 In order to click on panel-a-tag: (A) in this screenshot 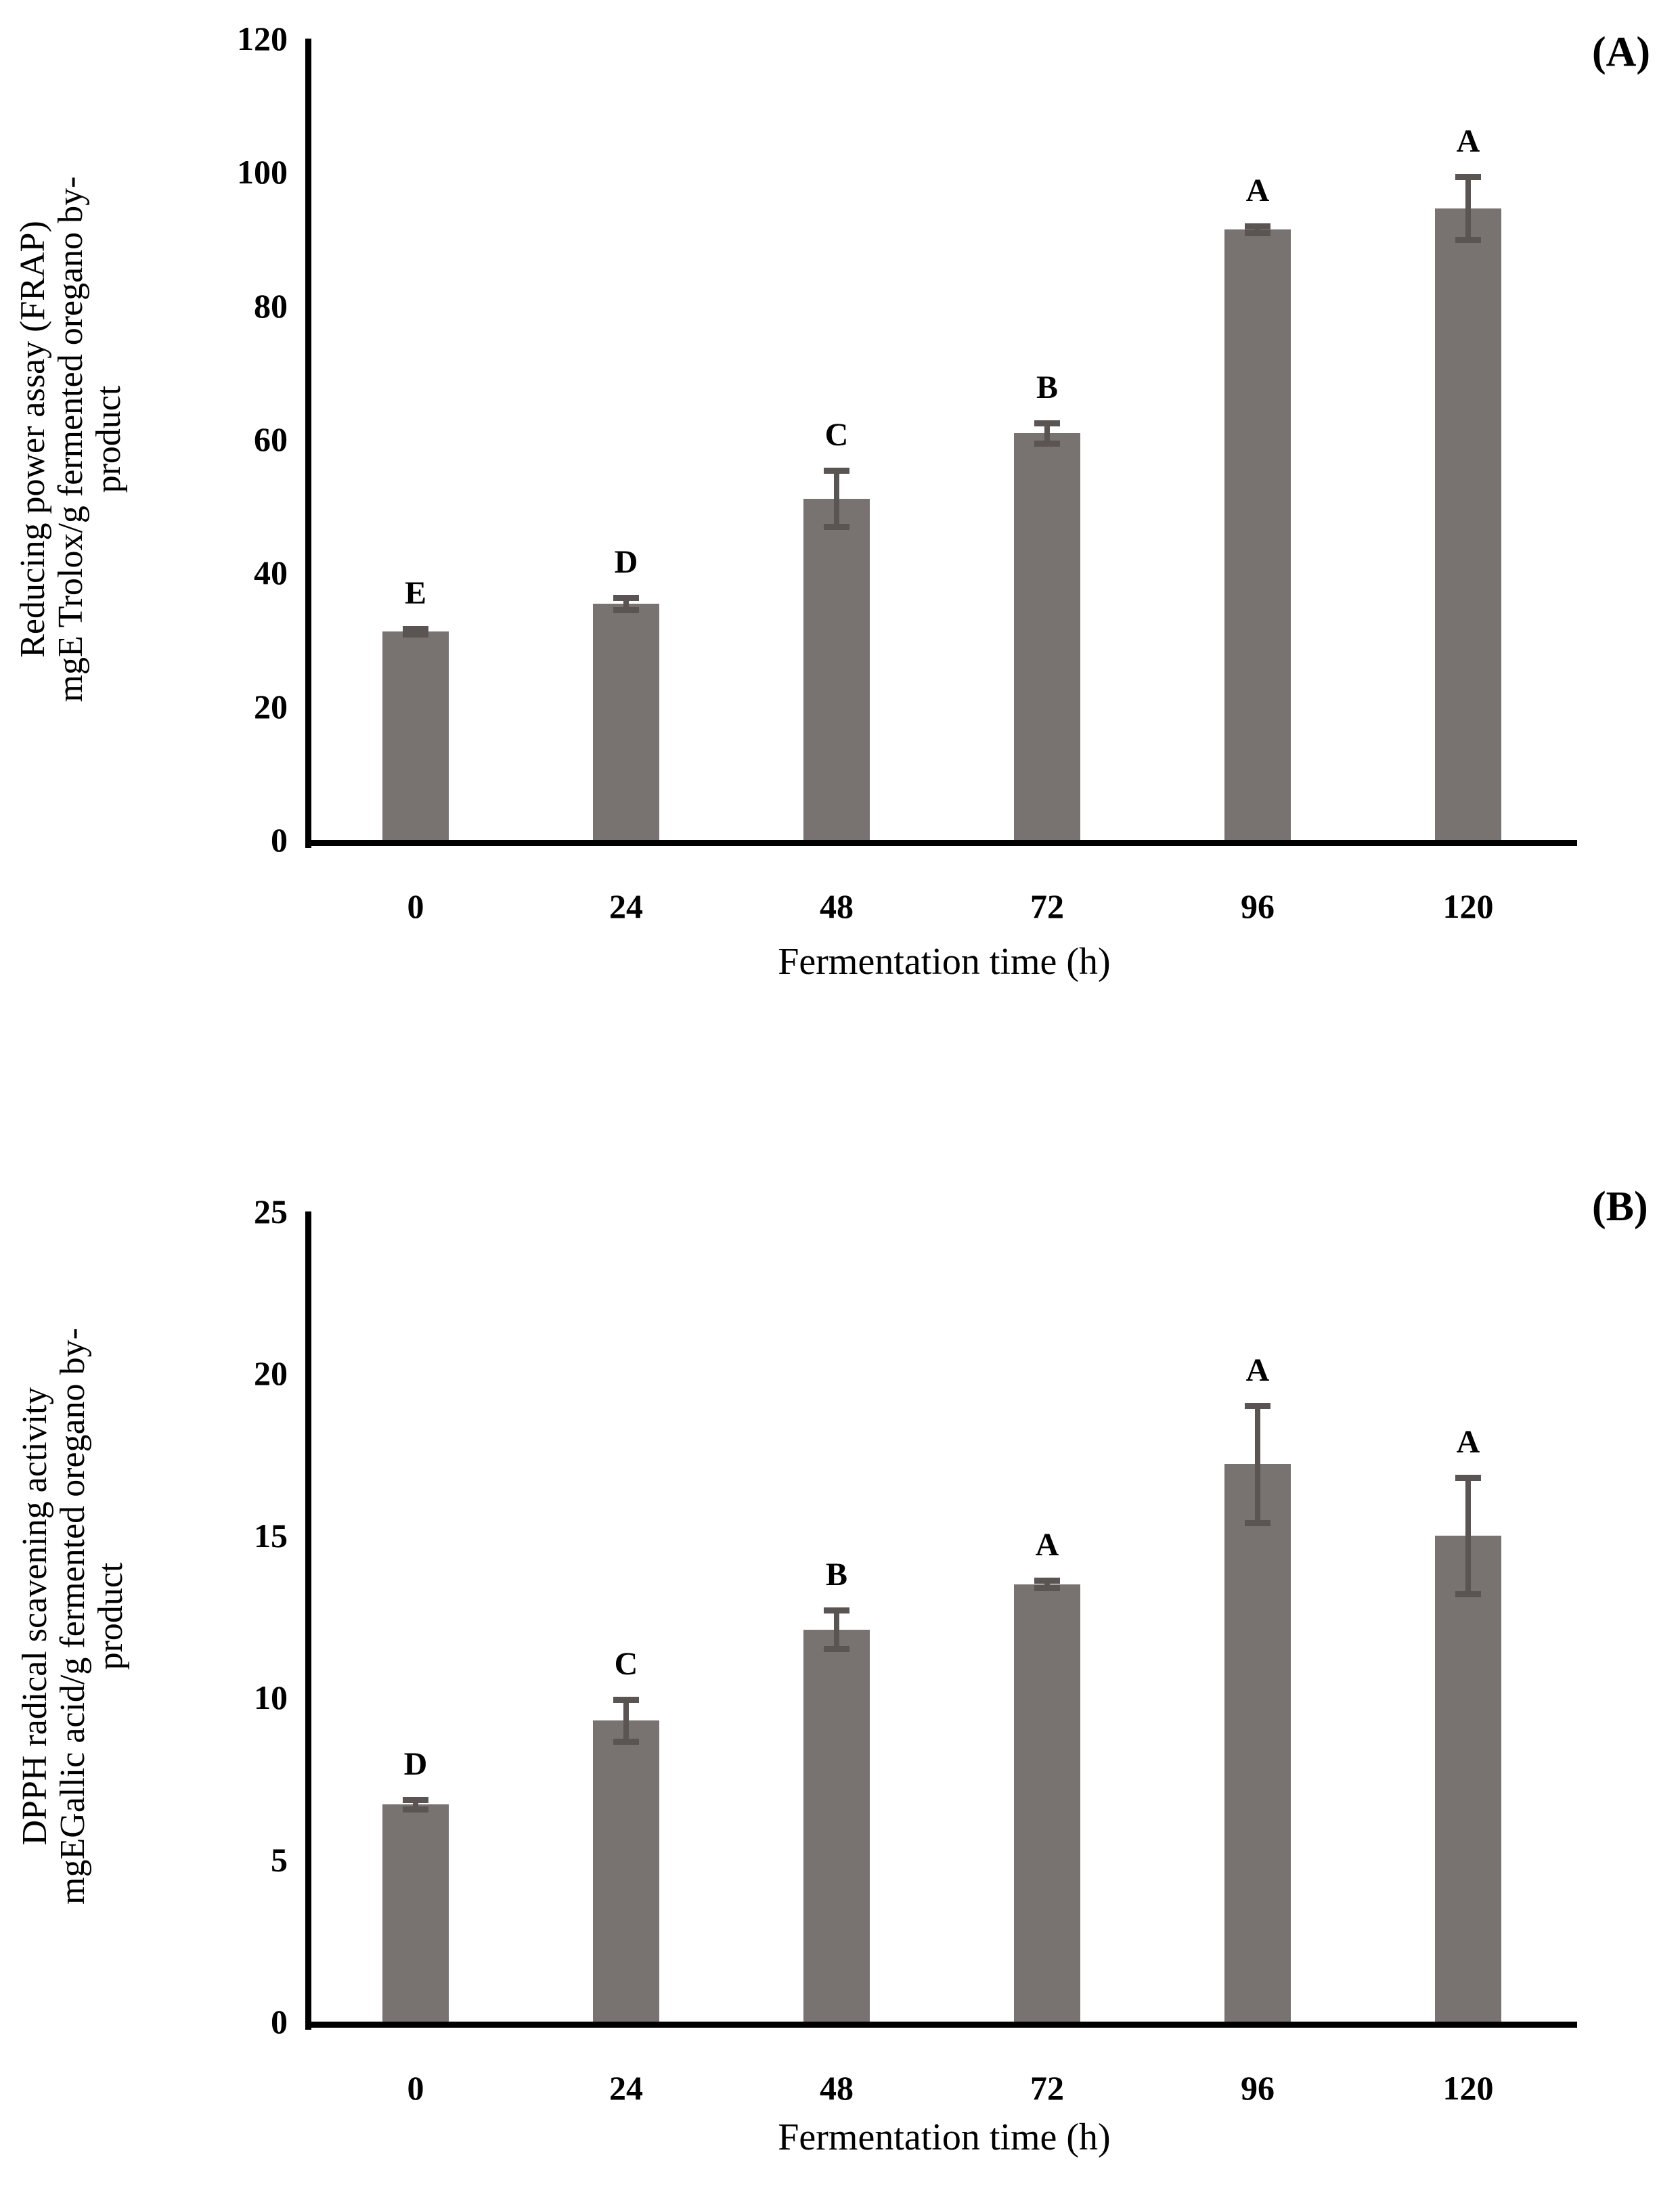, I will do `click(1622, 52)`.